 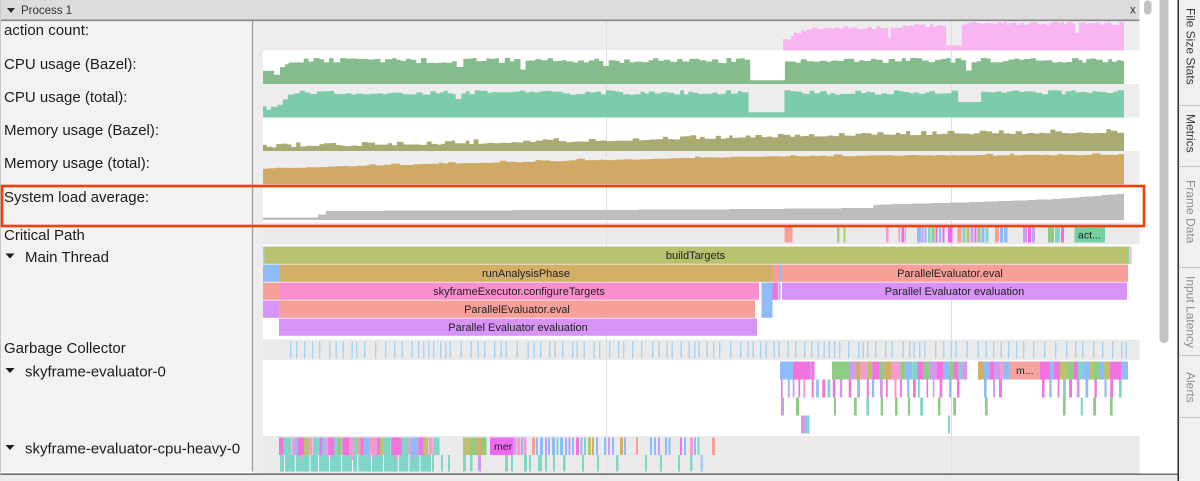 I want to click on svg-text: x, so click(x=1133, y=11).